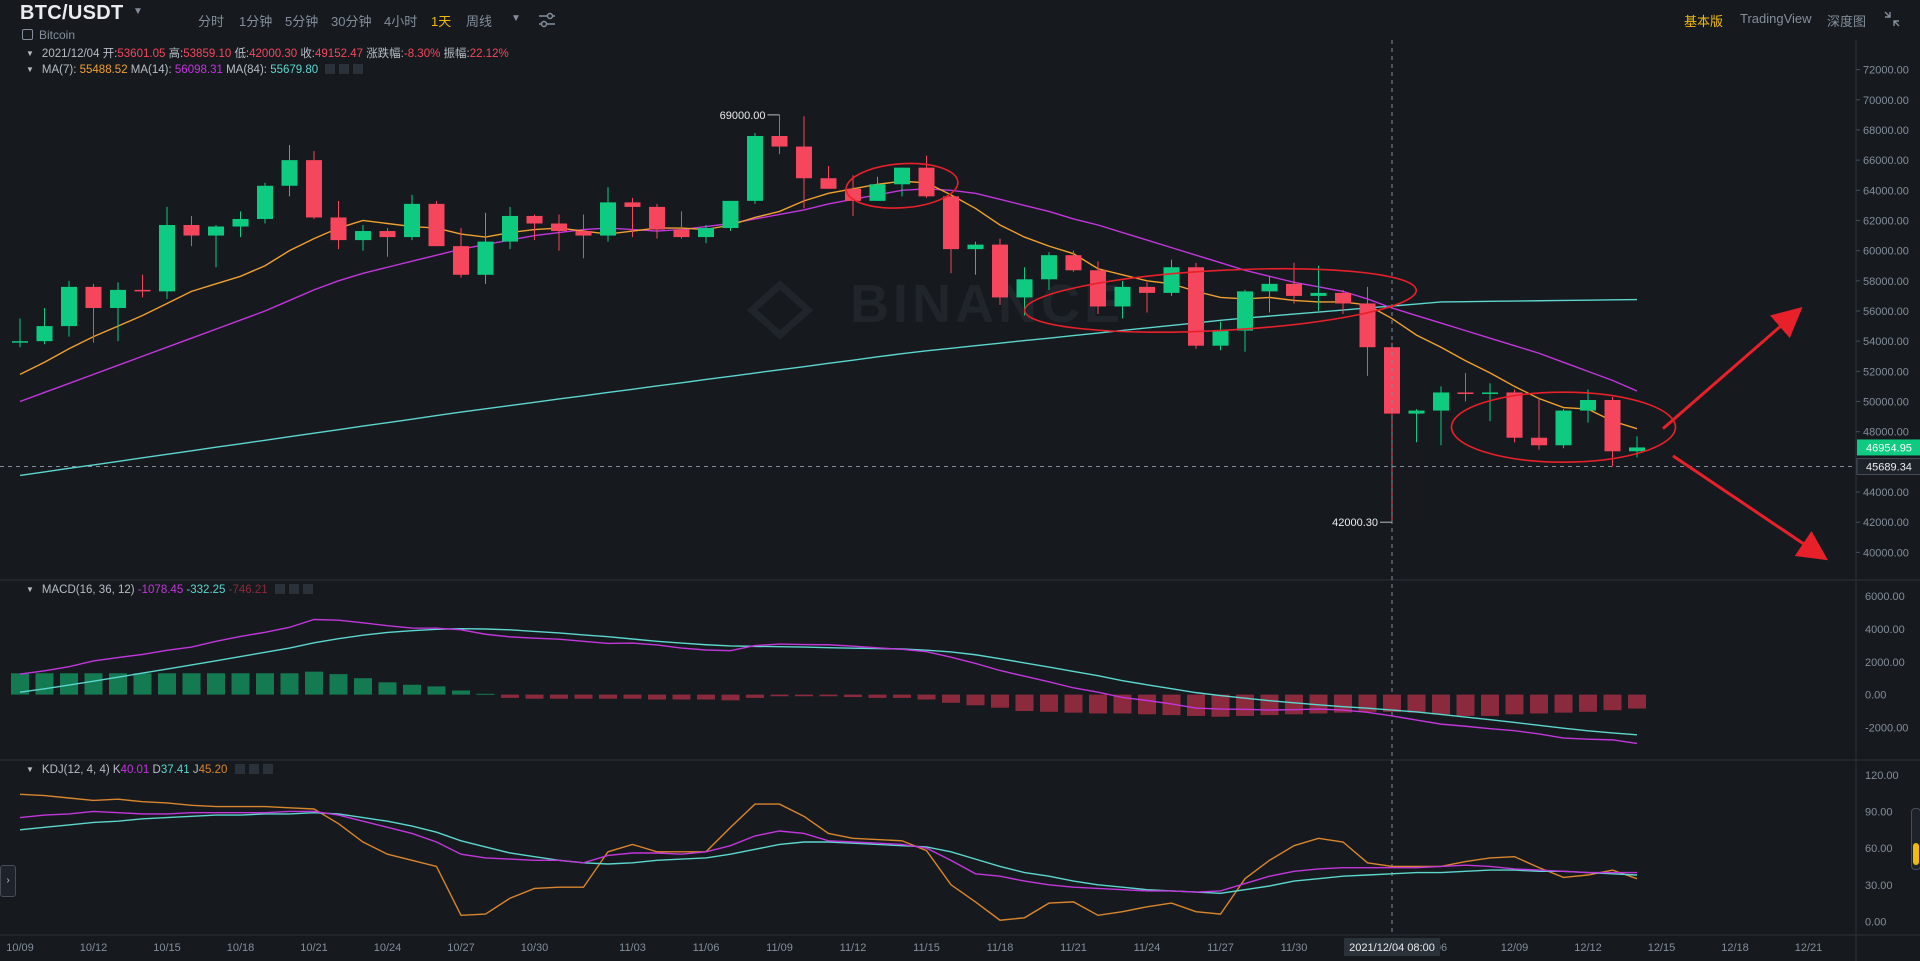  Describe the element at coordinates (1392, 948) in the screenshot. I see `crosshair-label: 2021/12/04 08:00` at that location.